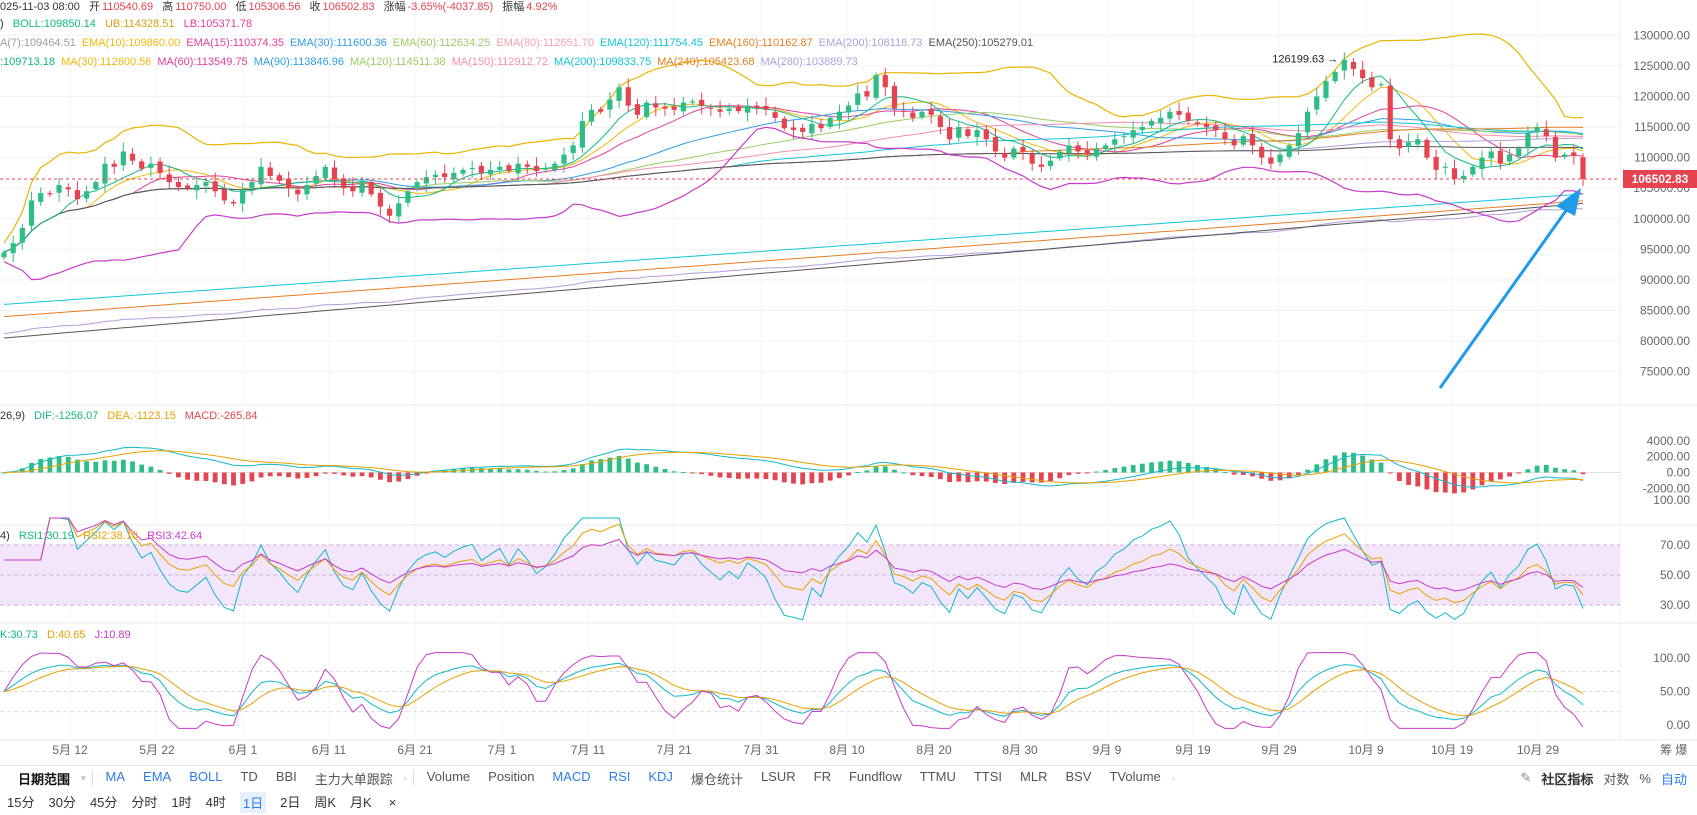 The width and height of the screenshot is (1697, 815). I want to click on main-indicator-chevron-icon: ‹, so click(405, 778).